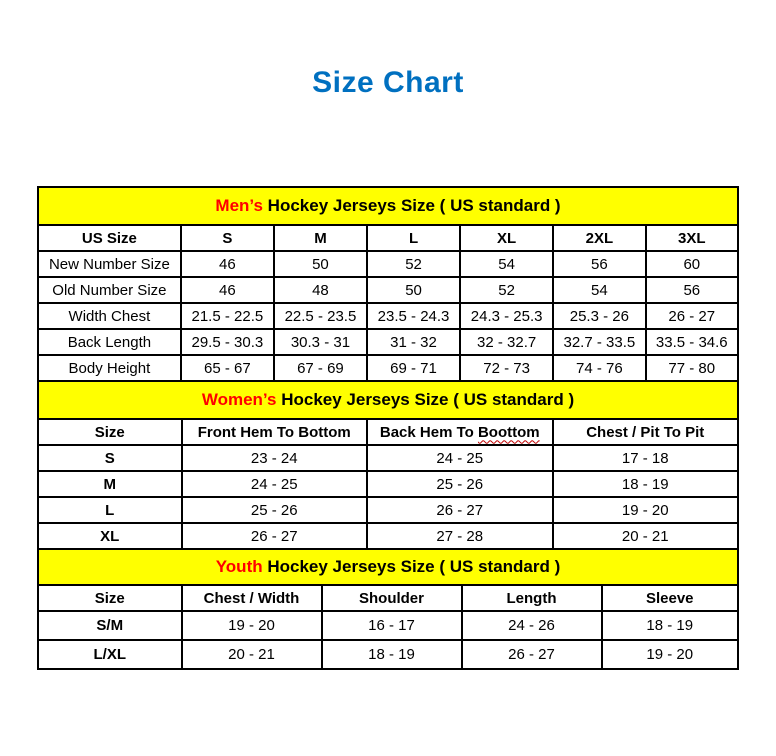 This screenshot has height=756, width=776. What do you see at coordinates (531, 598) in the screenshot?
I see `youth-col-header: Length` at bounding box center [531, 598].